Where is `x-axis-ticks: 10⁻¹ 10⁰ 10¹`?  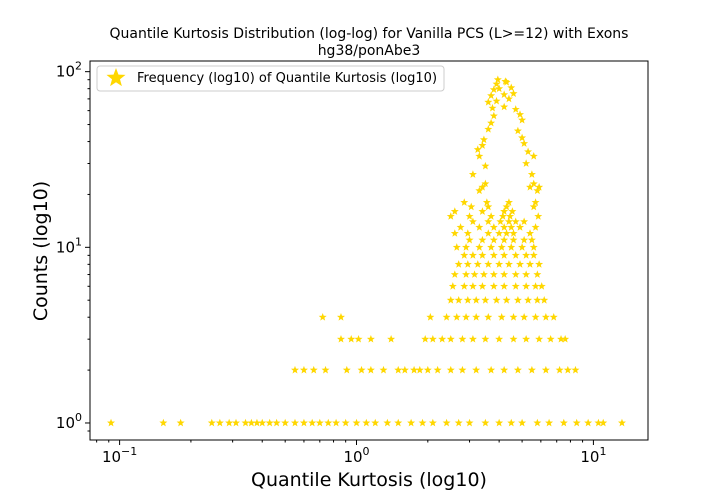
x-axis-ticks: 10⁻¹ 10⁰ 10¹ is located at coordinates (351, 453).